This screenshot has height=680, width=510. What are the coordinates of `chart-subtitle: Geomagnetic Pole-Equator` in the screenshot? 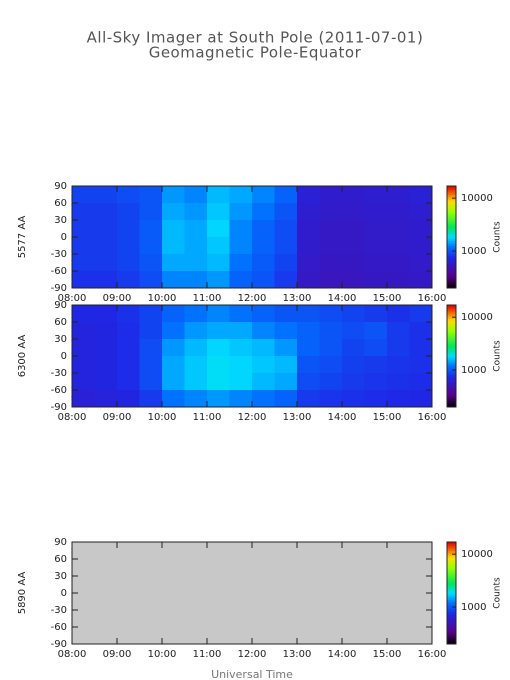 It's located at (255, 53).